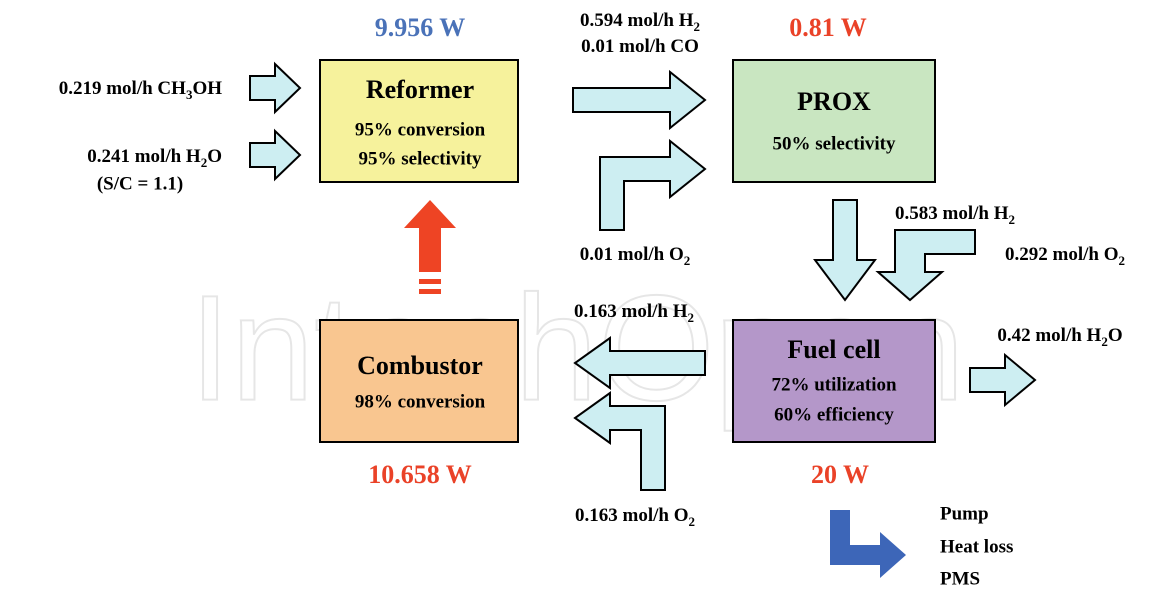 The image size is (1154, 589). Describe the element at coordinates (122, 88) in the screenshot. I see `flow-text: 0.219 mol/h CH` at that location.